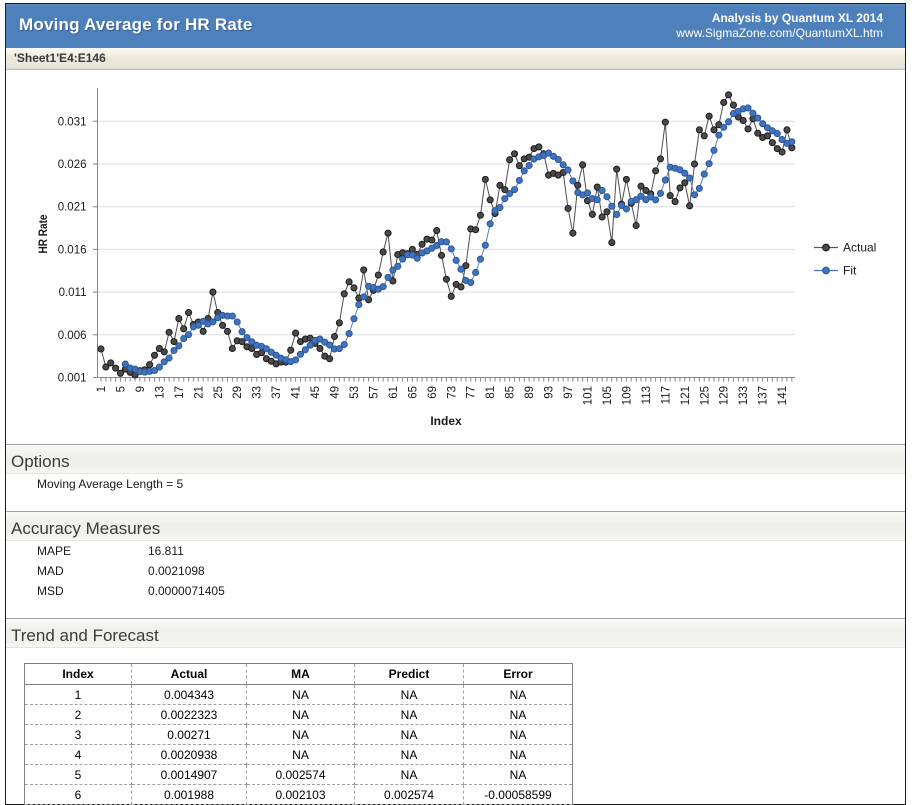  I want to click on svg-text: 1, so click(102, 389).